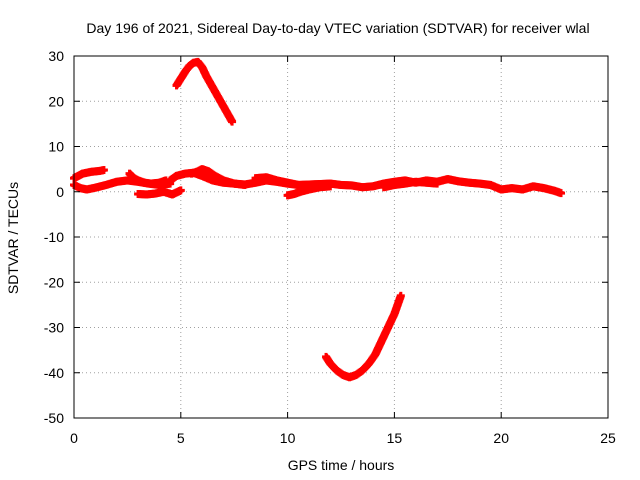  I want to click on x-tick-label: 0, so click(74, 438).